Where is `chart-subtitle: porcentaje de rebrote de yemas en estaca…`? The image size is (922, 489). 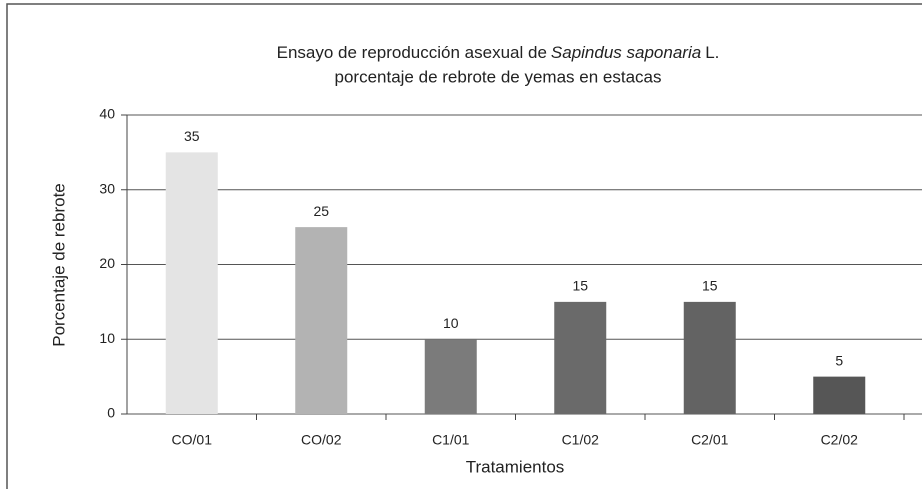 chart-subtitle: porcentaje de rebrote de yemas en estaca… is located at coordinates (498, 76).